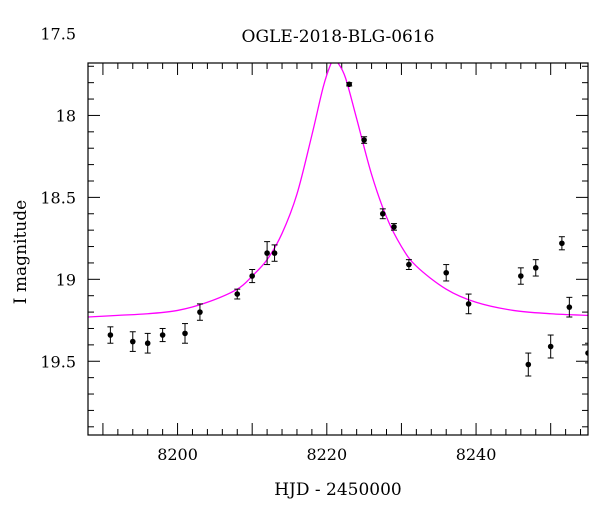  What do you see at coordinates (21, 252) in the screenshot?
I see `y-axis-label: I magnitude` at bounding box center [21, 252].